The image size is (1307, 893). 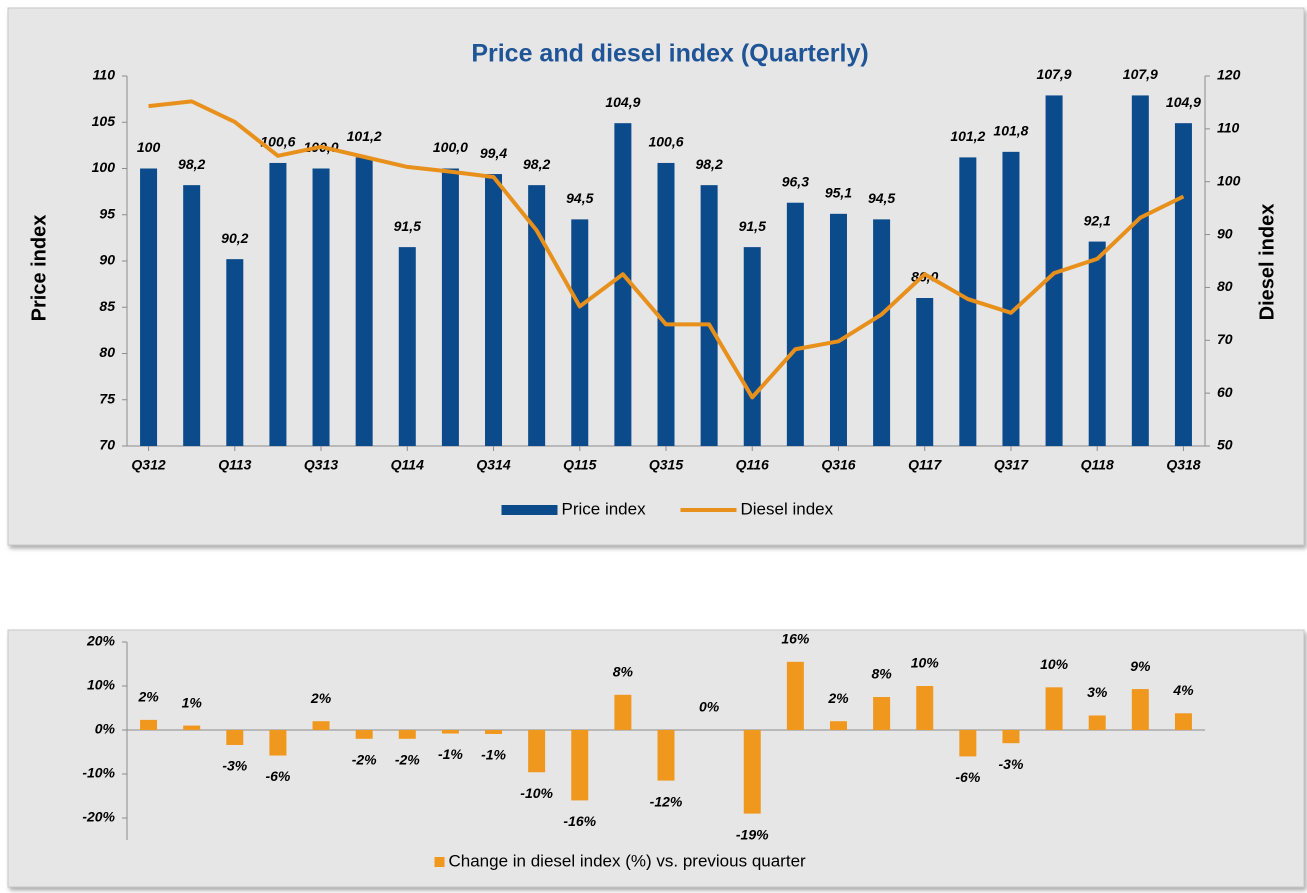 I want to click on x-tick-label: Q115, so click(x=579, y=465).